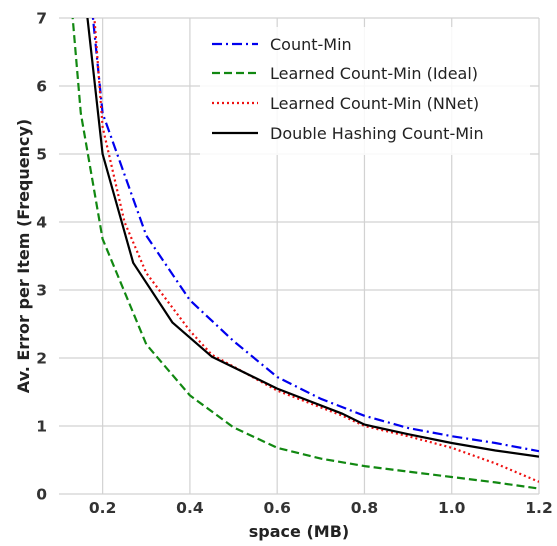 This screenshot has width=557, height=546. Describe the element at coordinates (311, 44) in the screenshot. I see `legend-label-count-min: Count-Min` at that location.